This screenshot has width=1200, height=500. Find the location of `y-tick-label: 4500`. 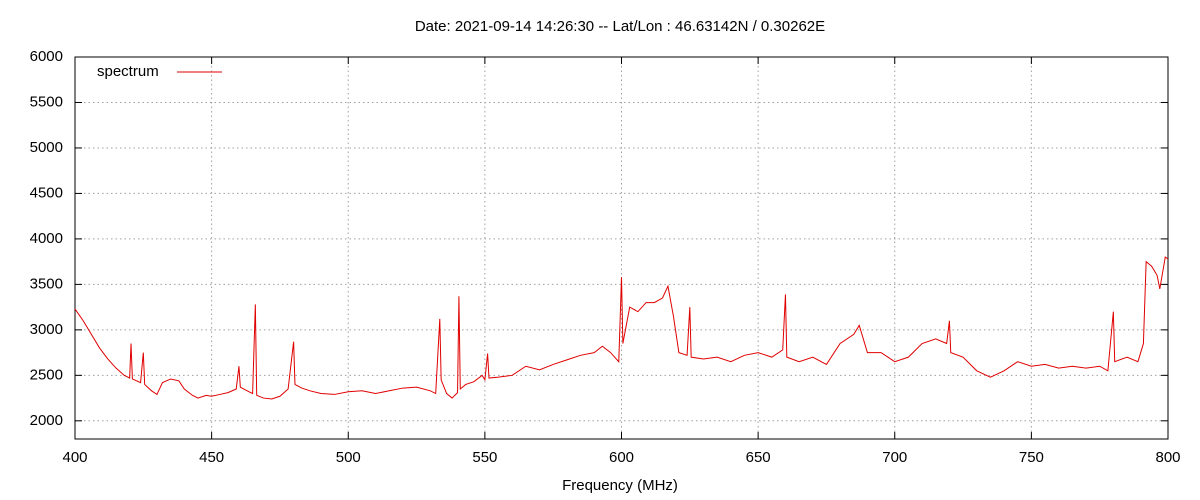

y-tick-label: 4500 is located at coordinates (46, 192).